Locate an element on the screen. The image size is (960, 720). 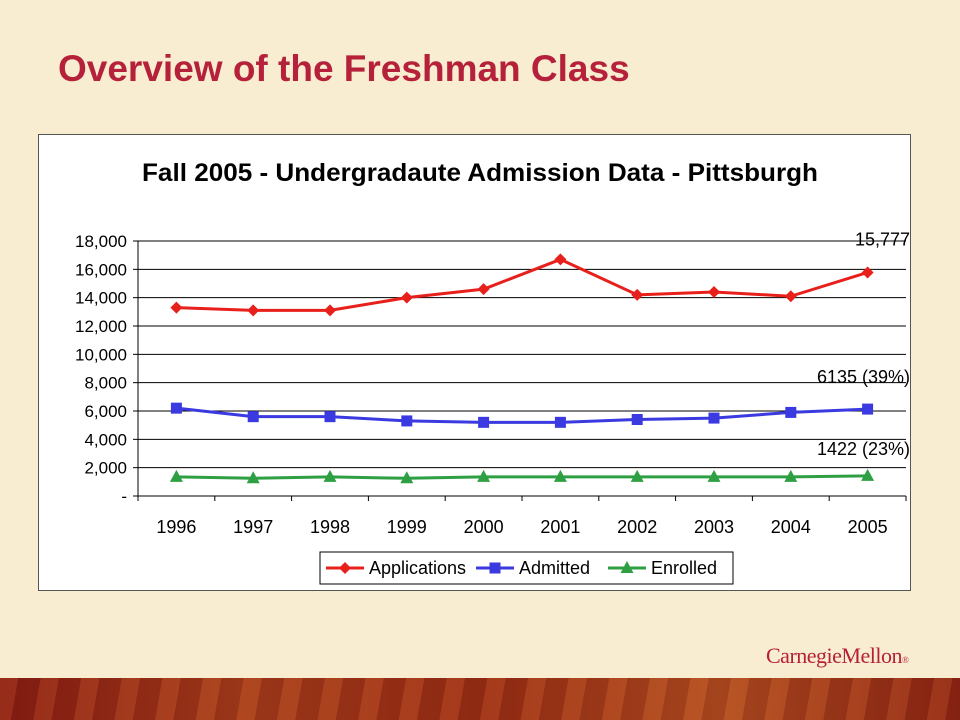
y-tick-label: 4,000 is located at coordinates (105, 439).